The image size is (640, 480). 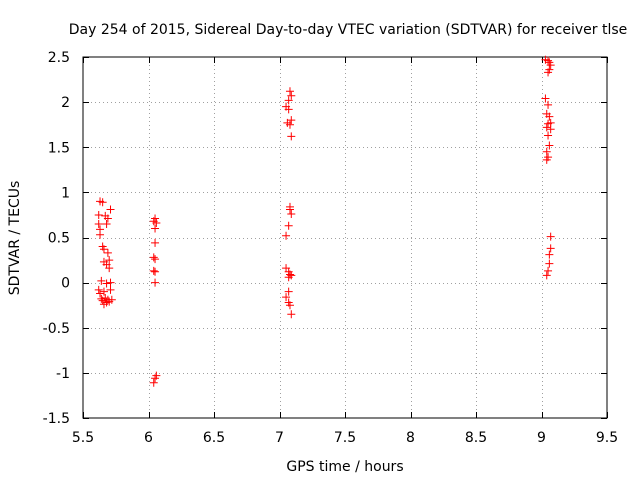 I want to click on x-tick-label: 9.5, so click(x=607, y=438).